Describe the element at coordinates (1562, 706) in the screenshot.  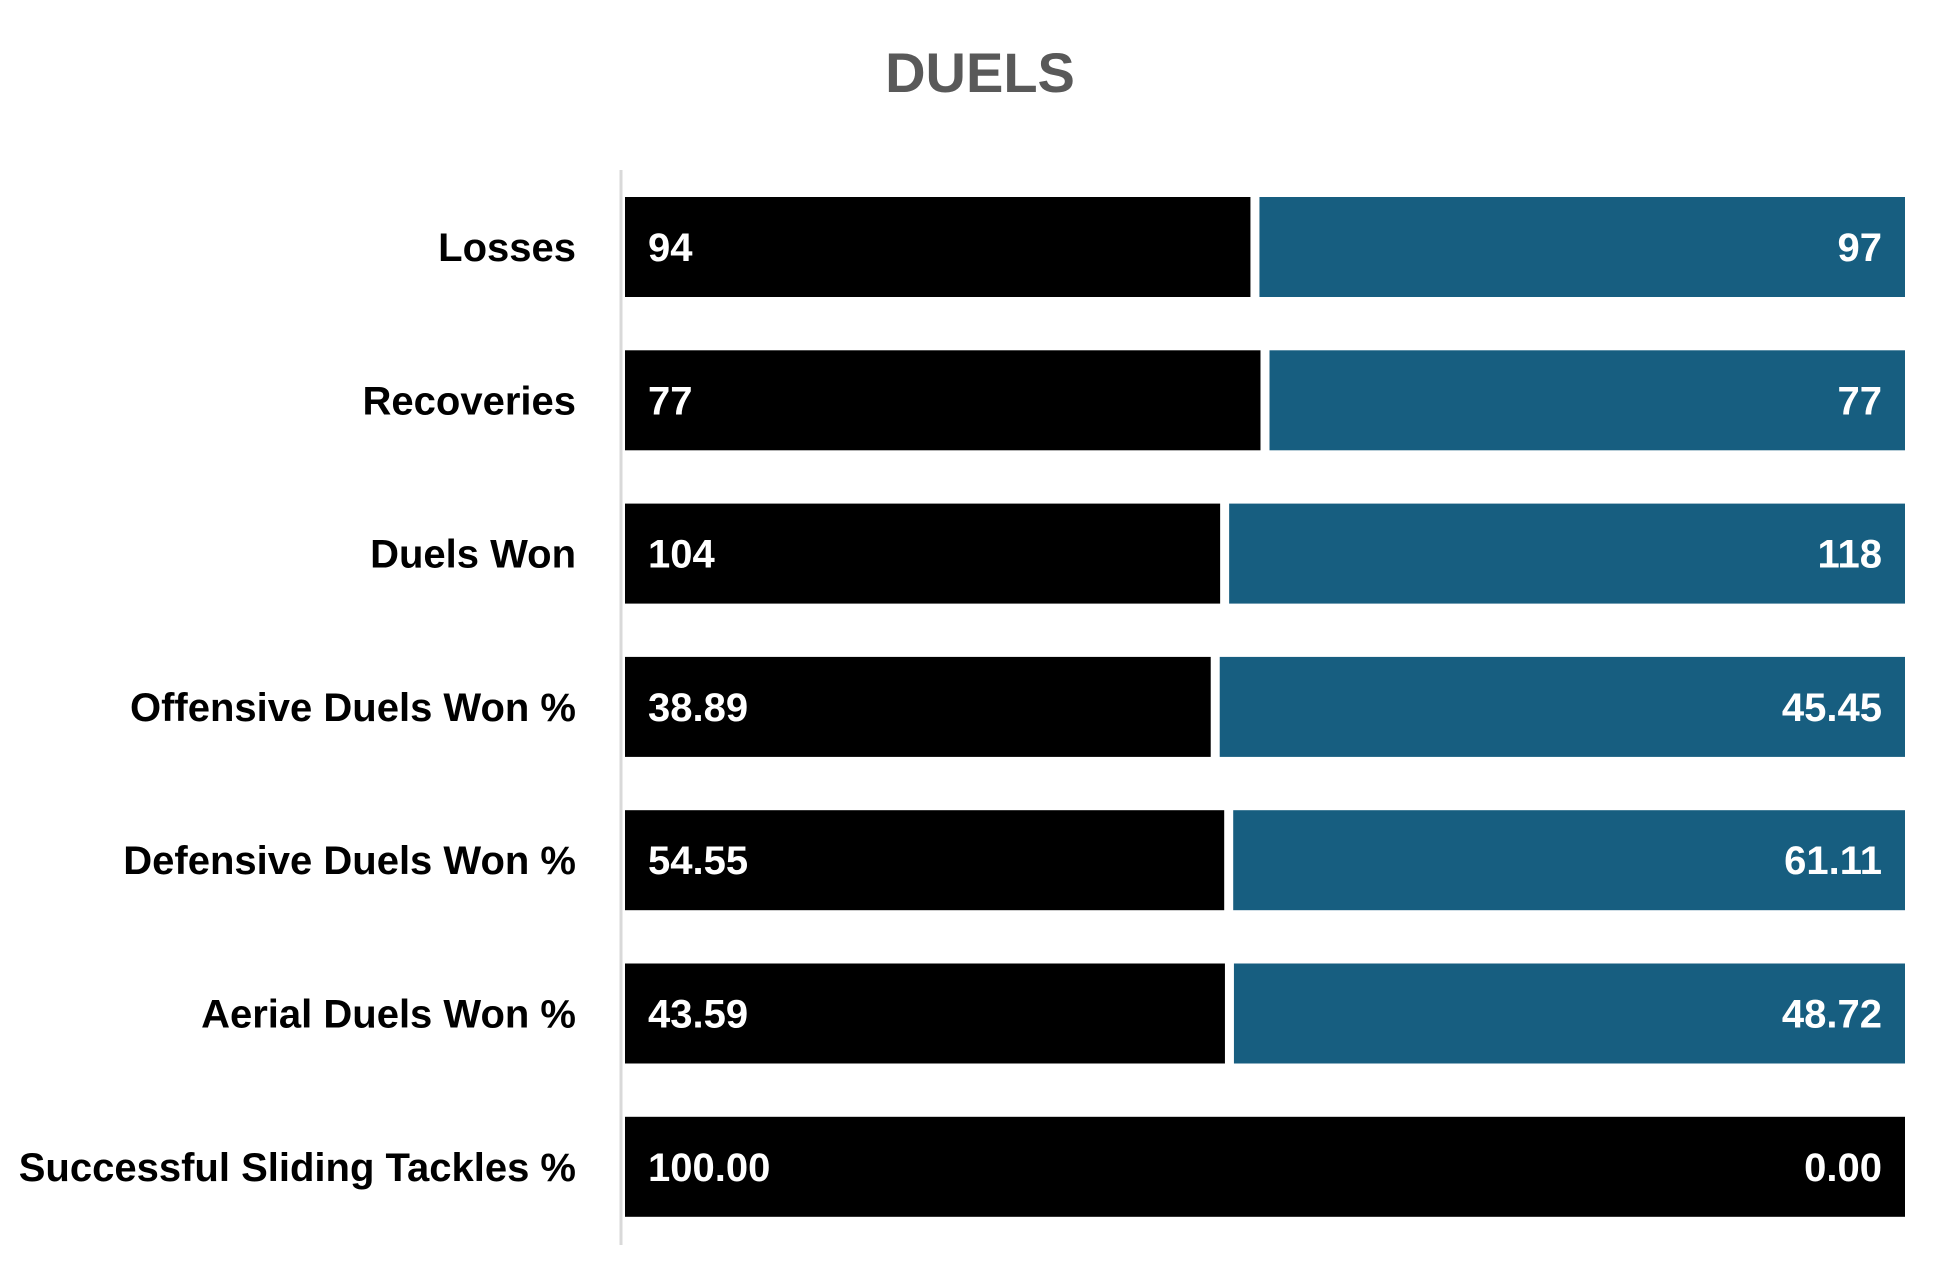
I see `bar-offensive-duels-won-pct-series-b` at that location.